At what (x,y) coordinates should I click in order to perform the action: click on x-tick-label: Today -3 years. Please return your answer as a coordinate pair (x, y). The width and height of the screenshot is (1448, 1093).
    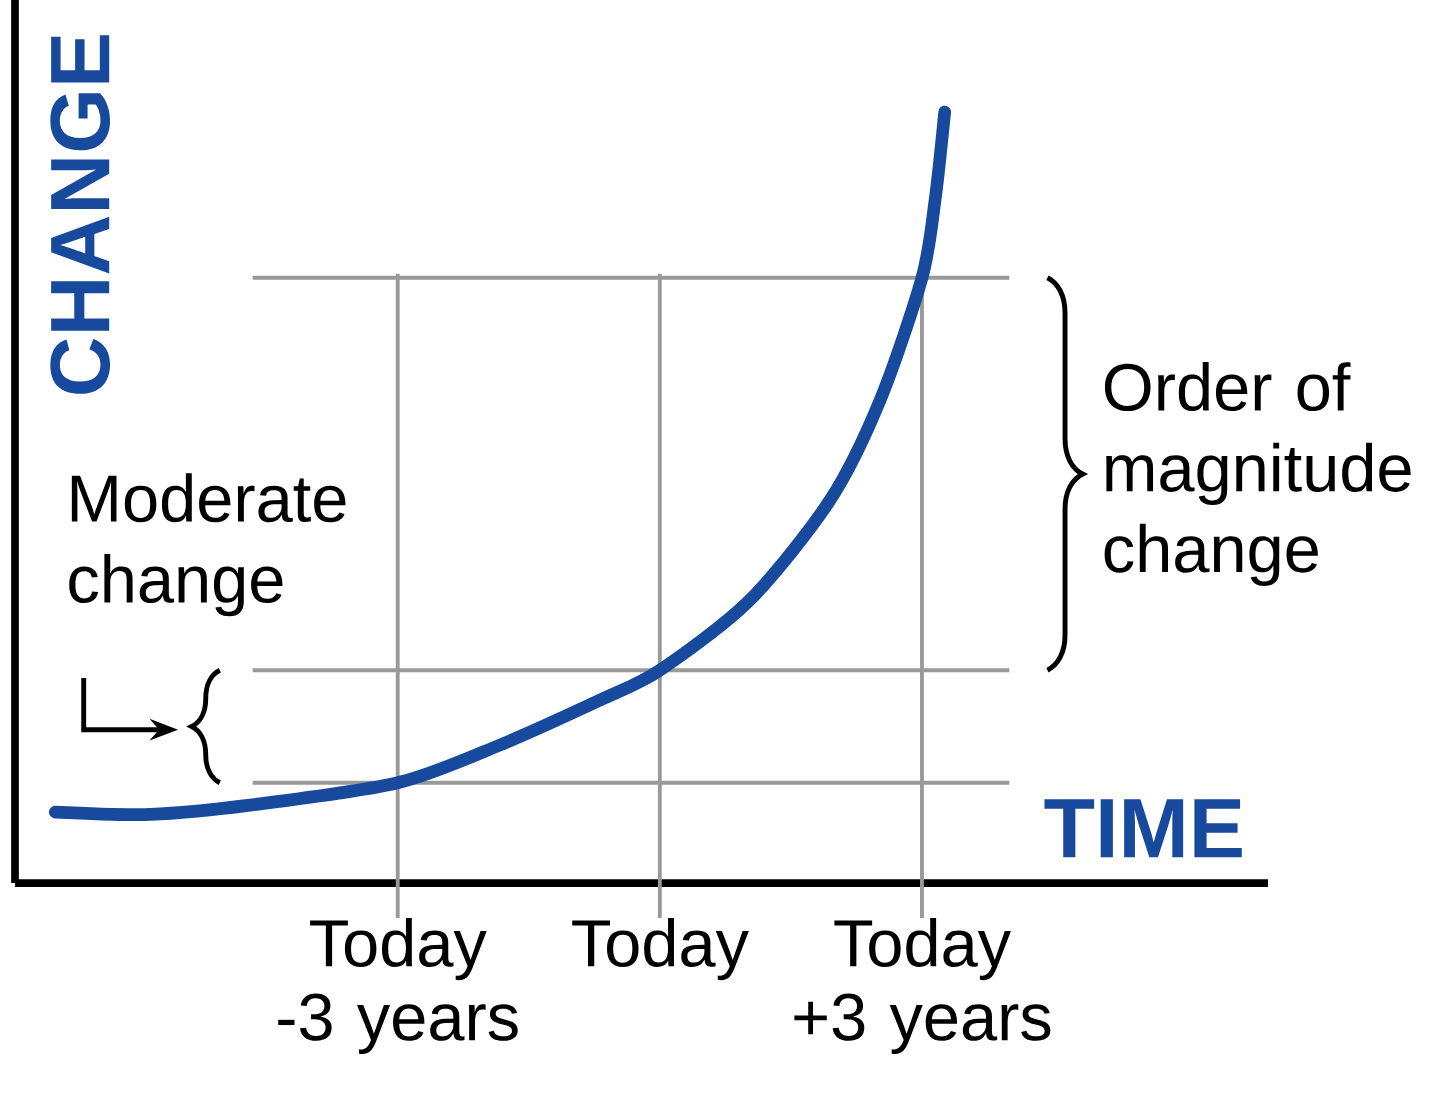
    Looking at the image, I should click on (398, 985).